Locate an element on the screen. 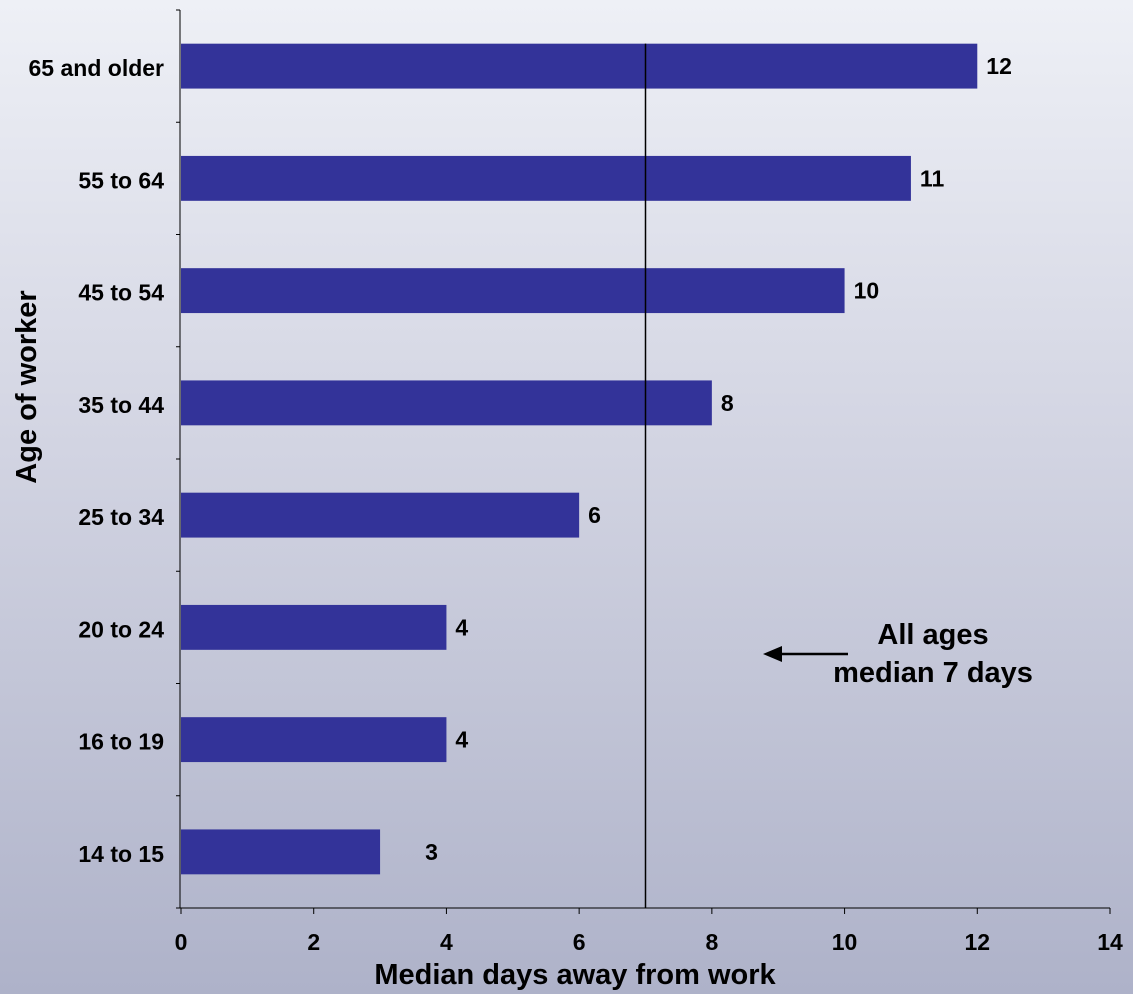 This screenshot has width=1133, height=994. x-tick-label: 10 is located at coordinates (845, 942).